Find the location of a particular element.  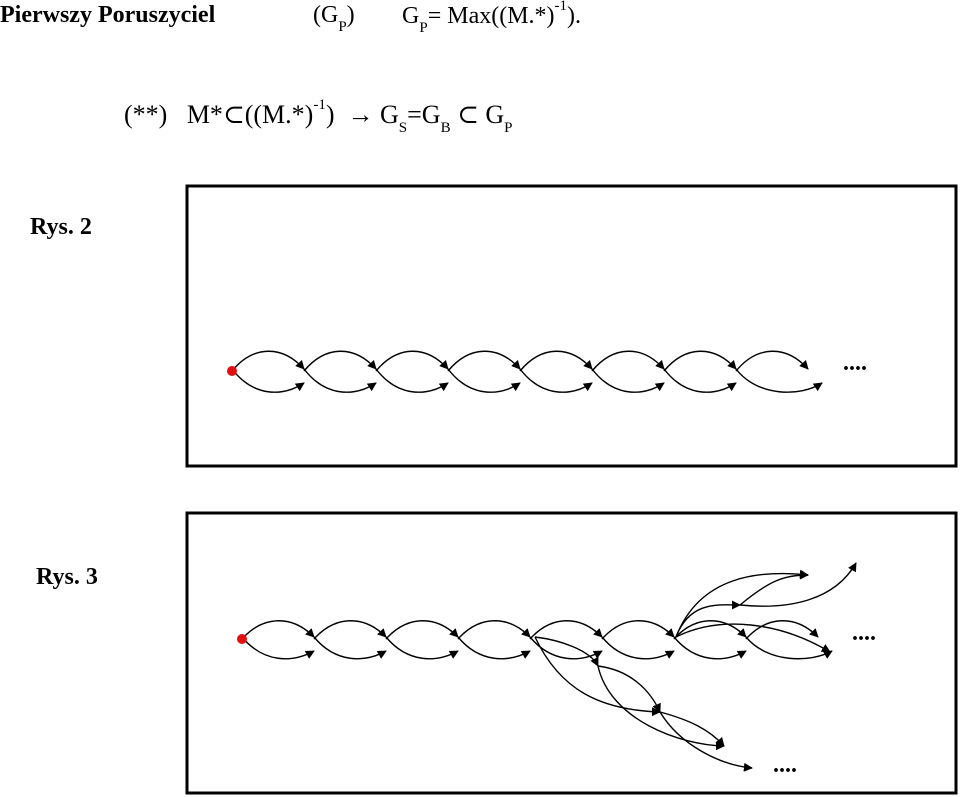

figure-2-start-node is located at coordinates (232, 371).